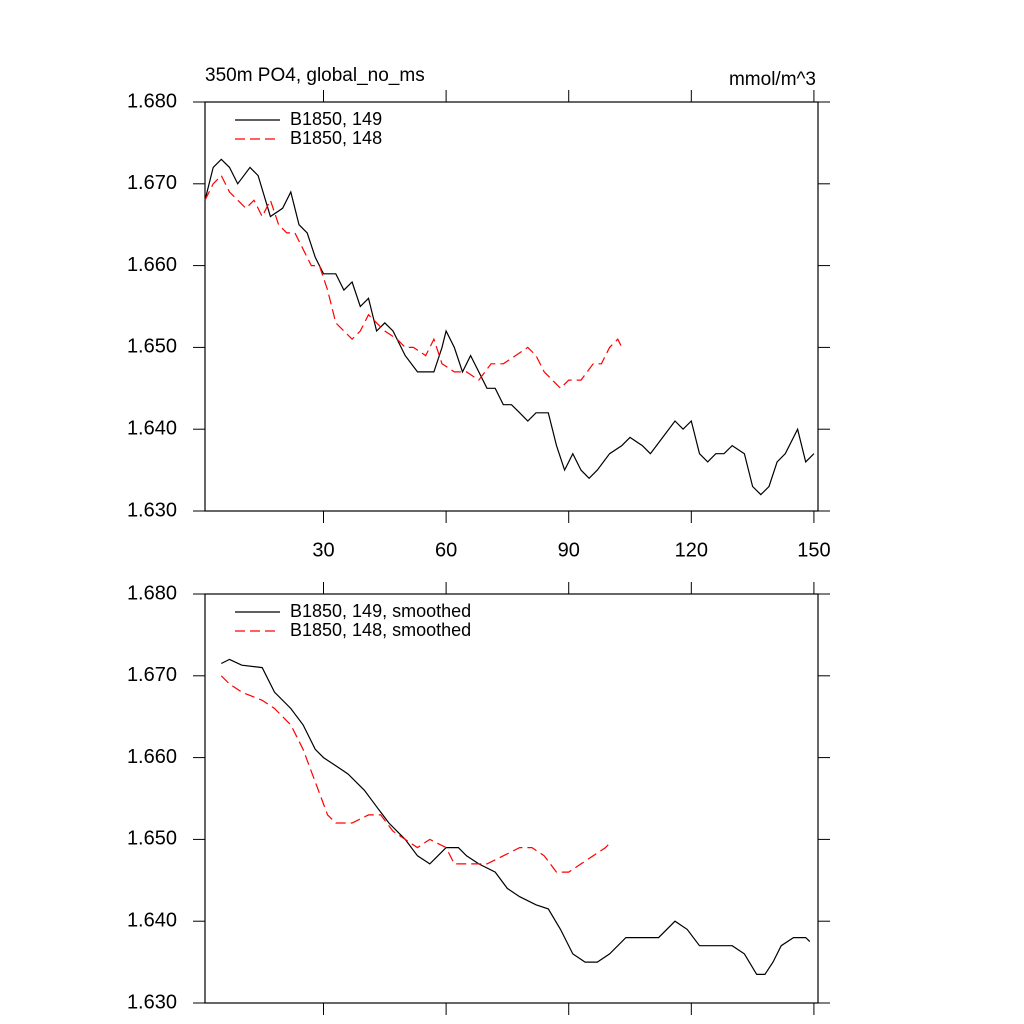 The height and width of the screenshot is (1024, 1024). What do you see at coordinates (446, 550) in the screenshot?
I see `x-tick-label: 60` at bounding box center [446, 550].